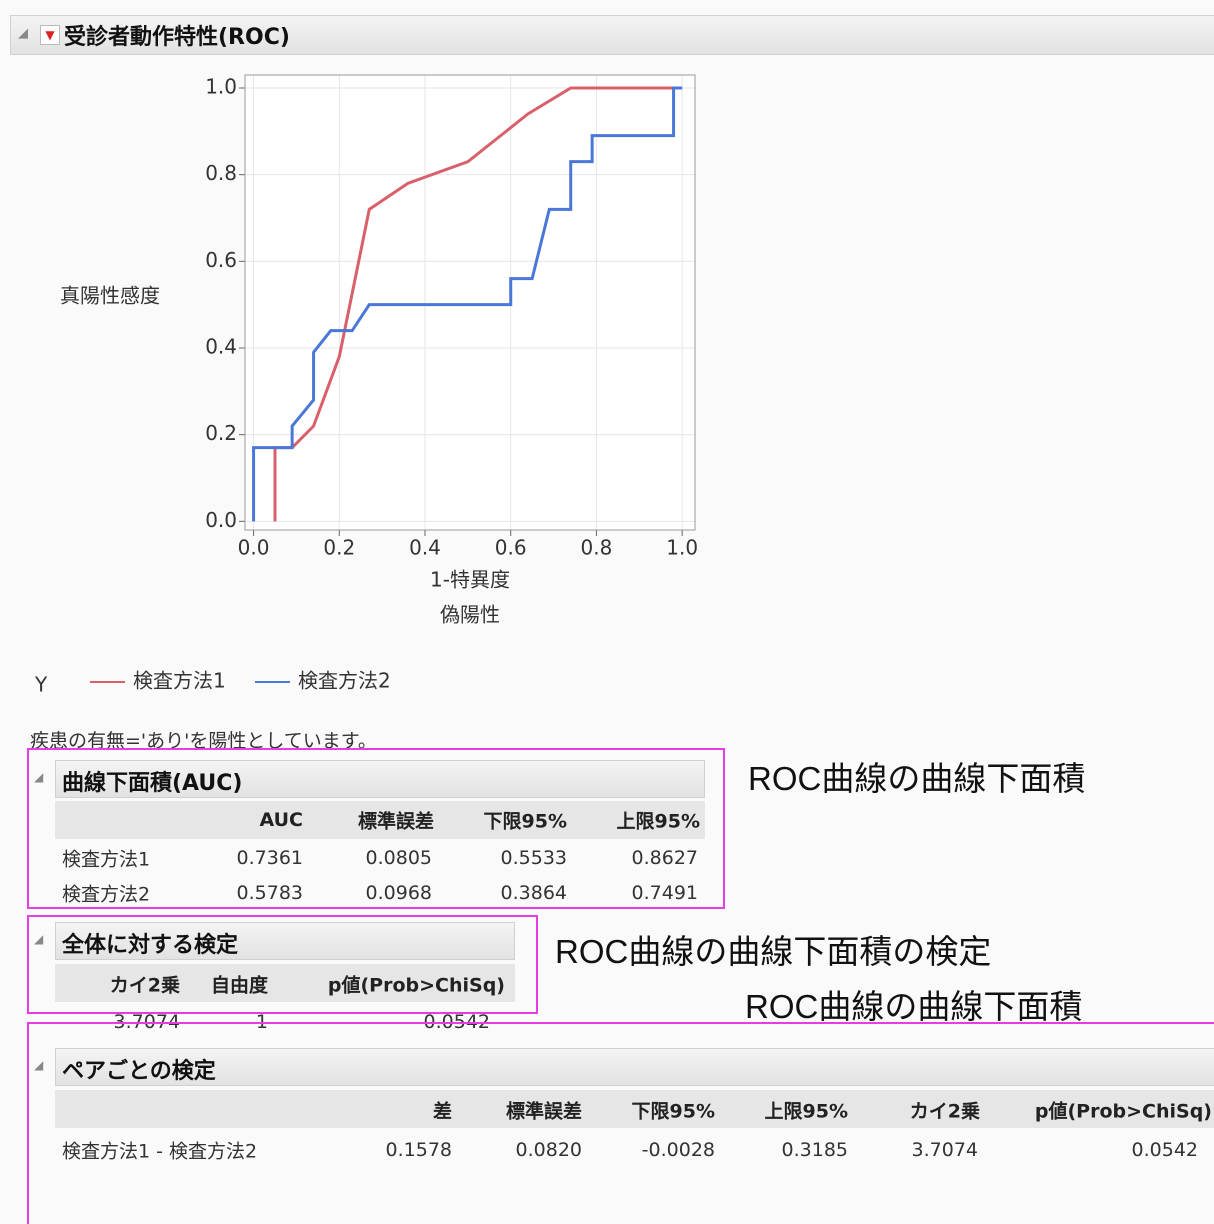 This screenshot has width=1214, height=1224. I want to click on table-cell: 0.1578, so click(418, 1150).